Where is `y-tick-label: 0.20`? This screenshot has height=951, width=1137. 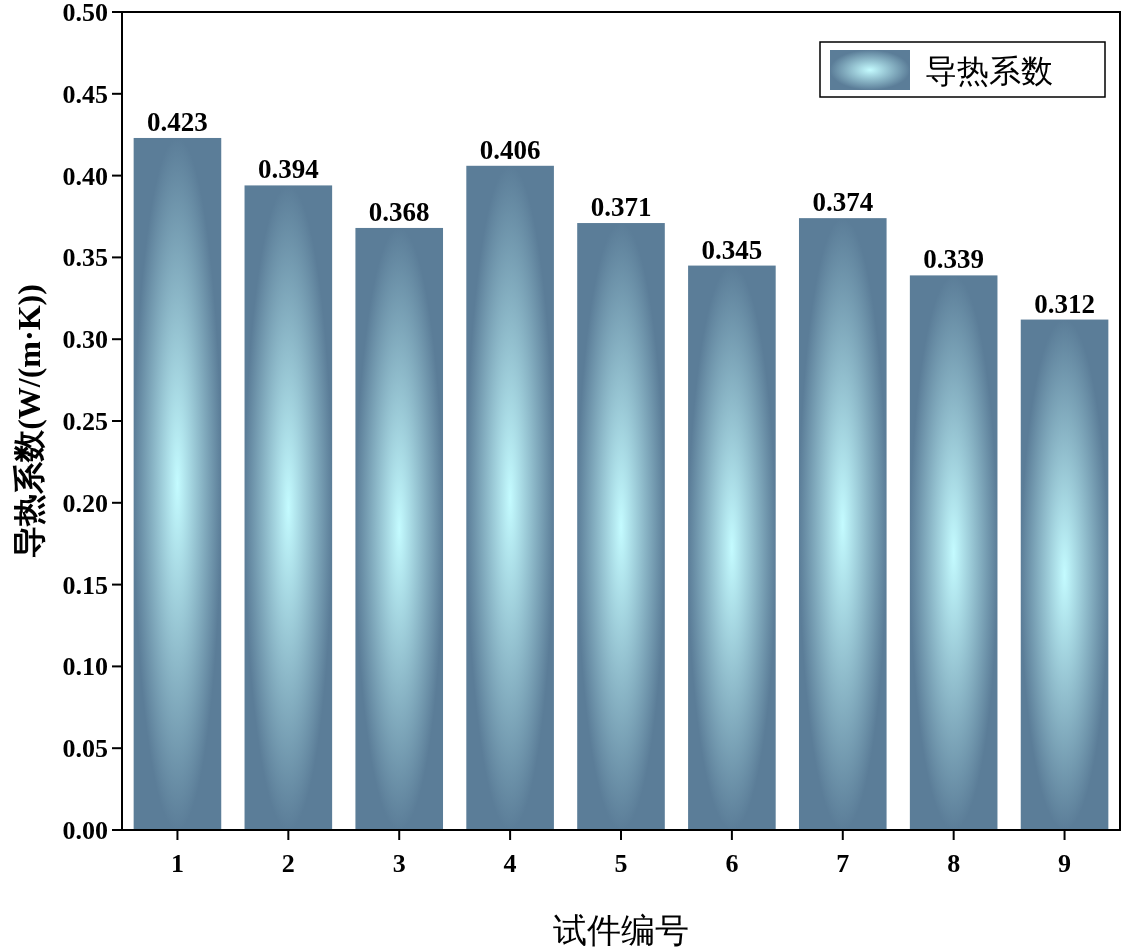
y-tick-label: 0.20 is located at coordinates (85, 503).